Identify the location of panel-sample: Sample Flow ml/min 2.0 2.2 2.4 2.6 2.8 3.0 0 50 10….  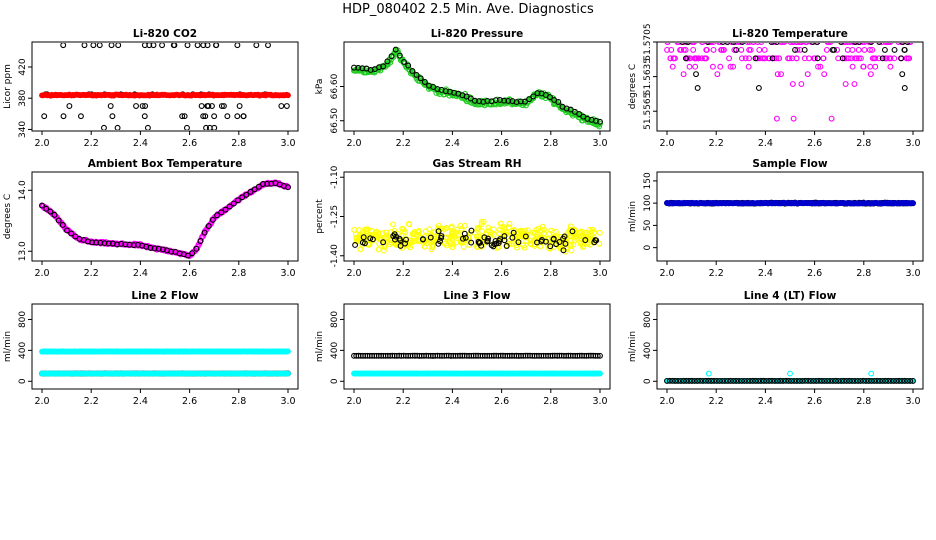
(776, 218).